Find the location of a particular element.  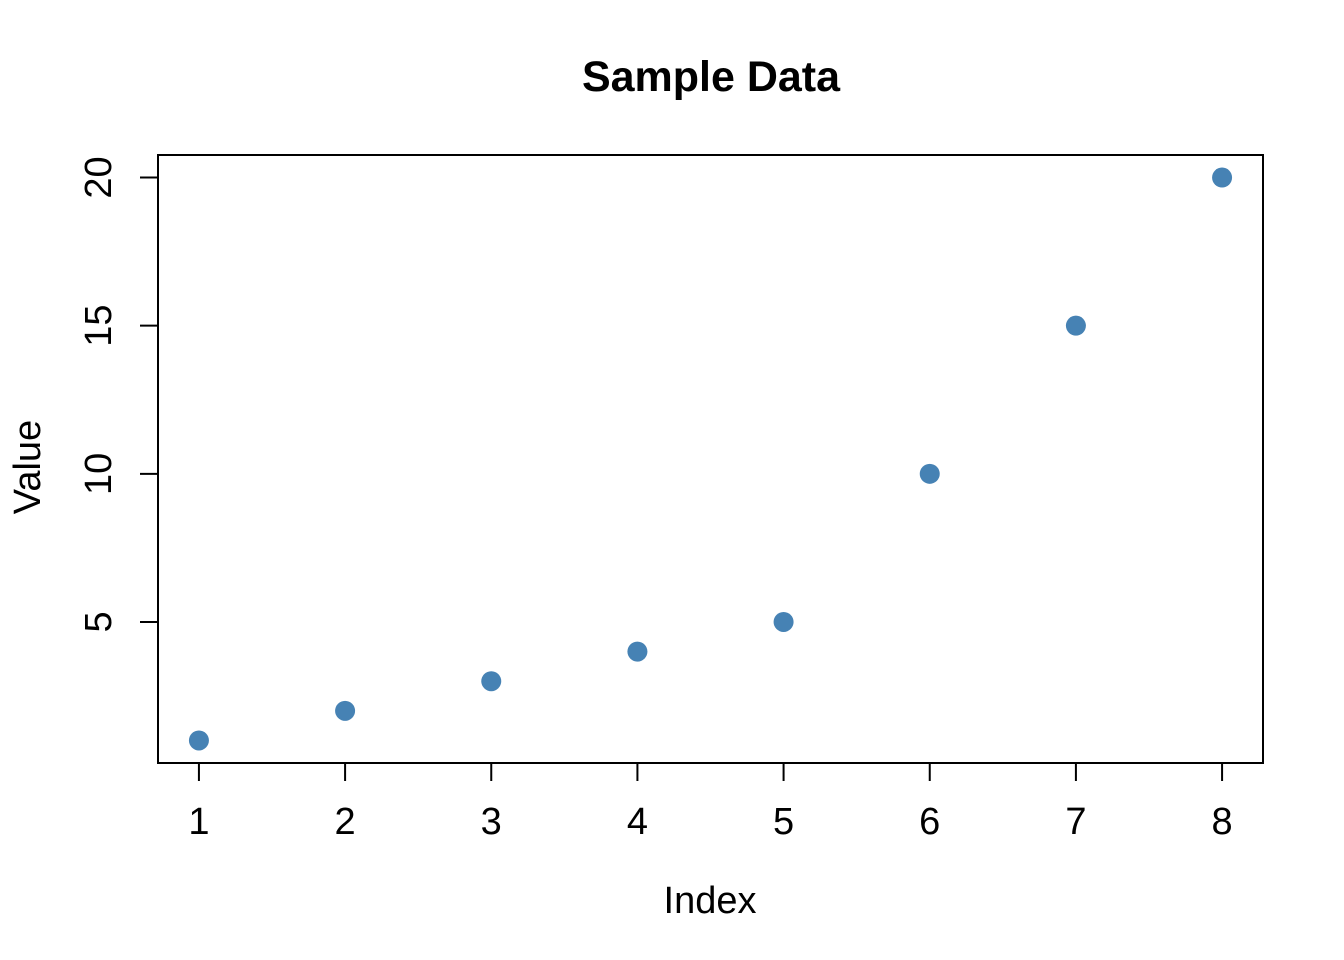

x-tick-label: 1 is located at coordinates (198, 822).